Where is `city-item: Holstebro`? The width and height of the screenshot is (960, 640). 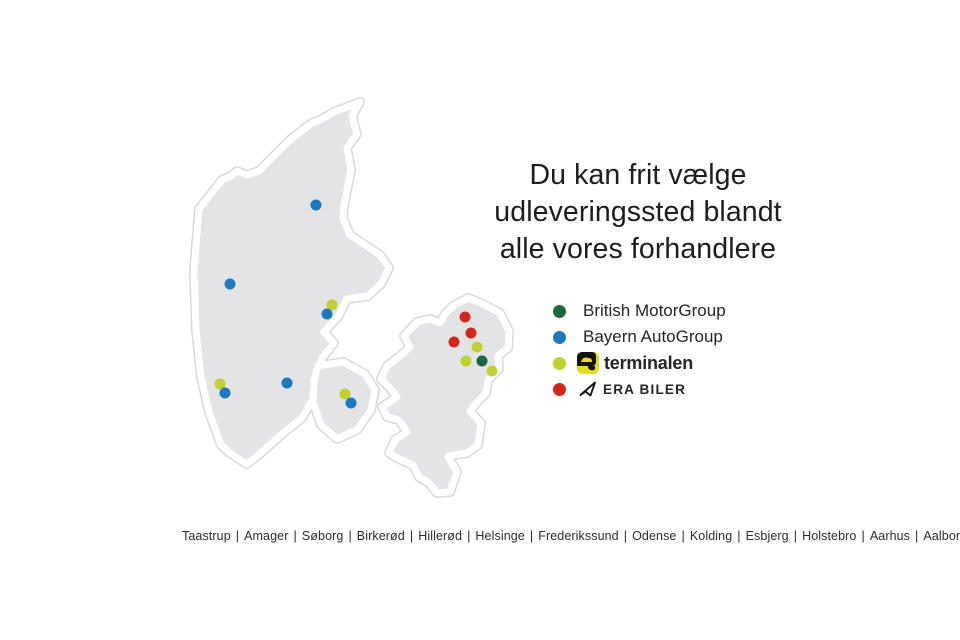
city-item: Holstebro is located at coordinates (829, 536).